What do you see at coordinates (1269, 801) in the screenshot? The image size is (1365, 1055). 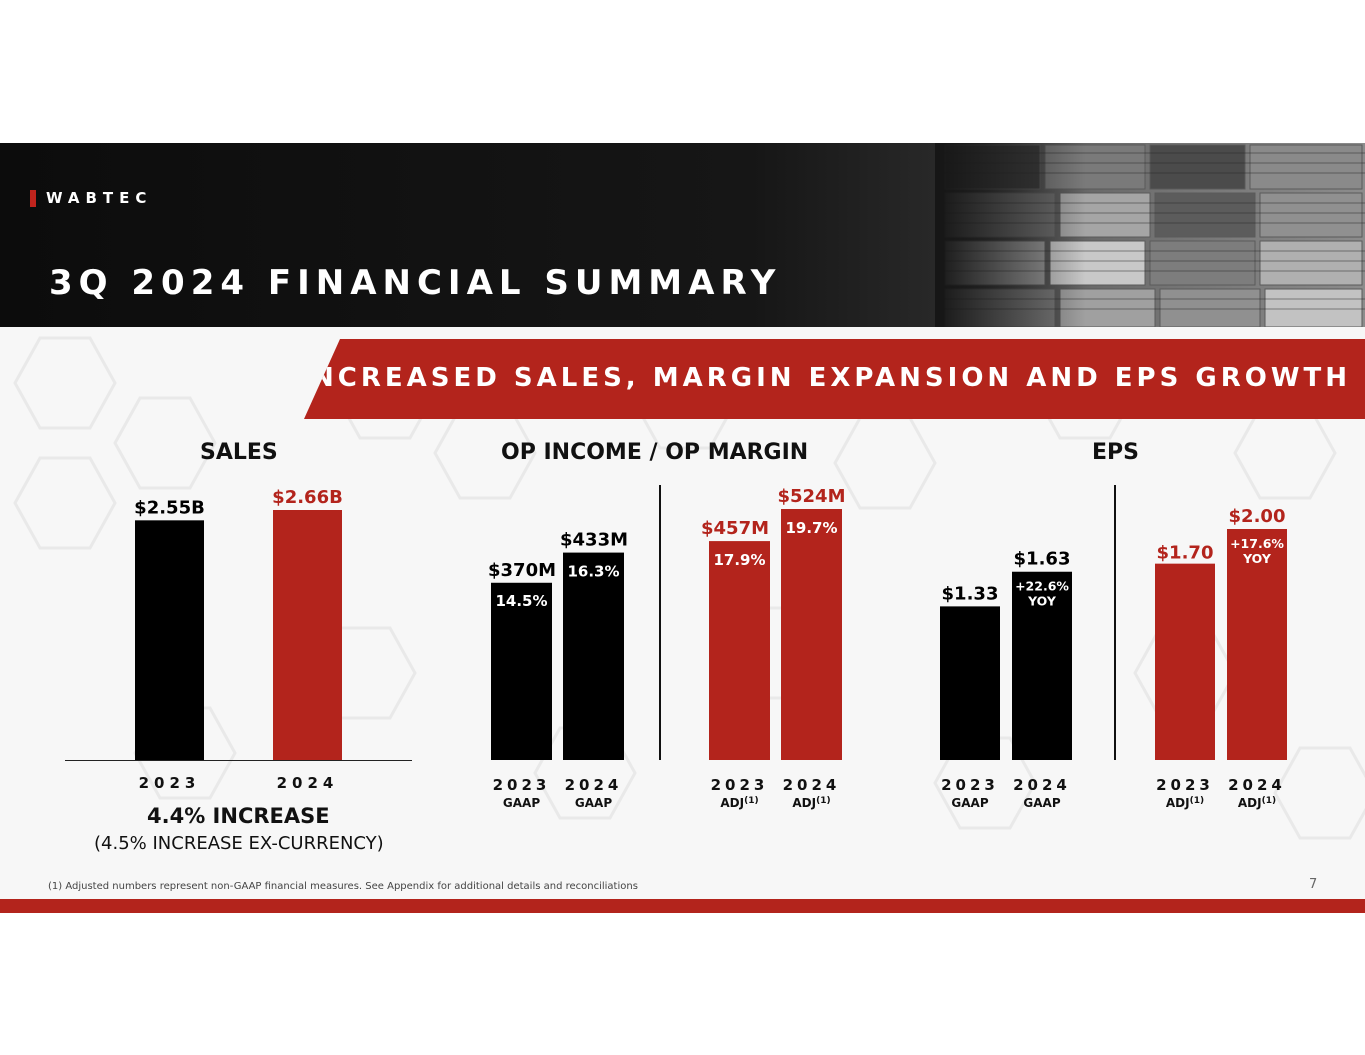 I see `superscript-2-3: (1)` at bounding box center [1269, 801].